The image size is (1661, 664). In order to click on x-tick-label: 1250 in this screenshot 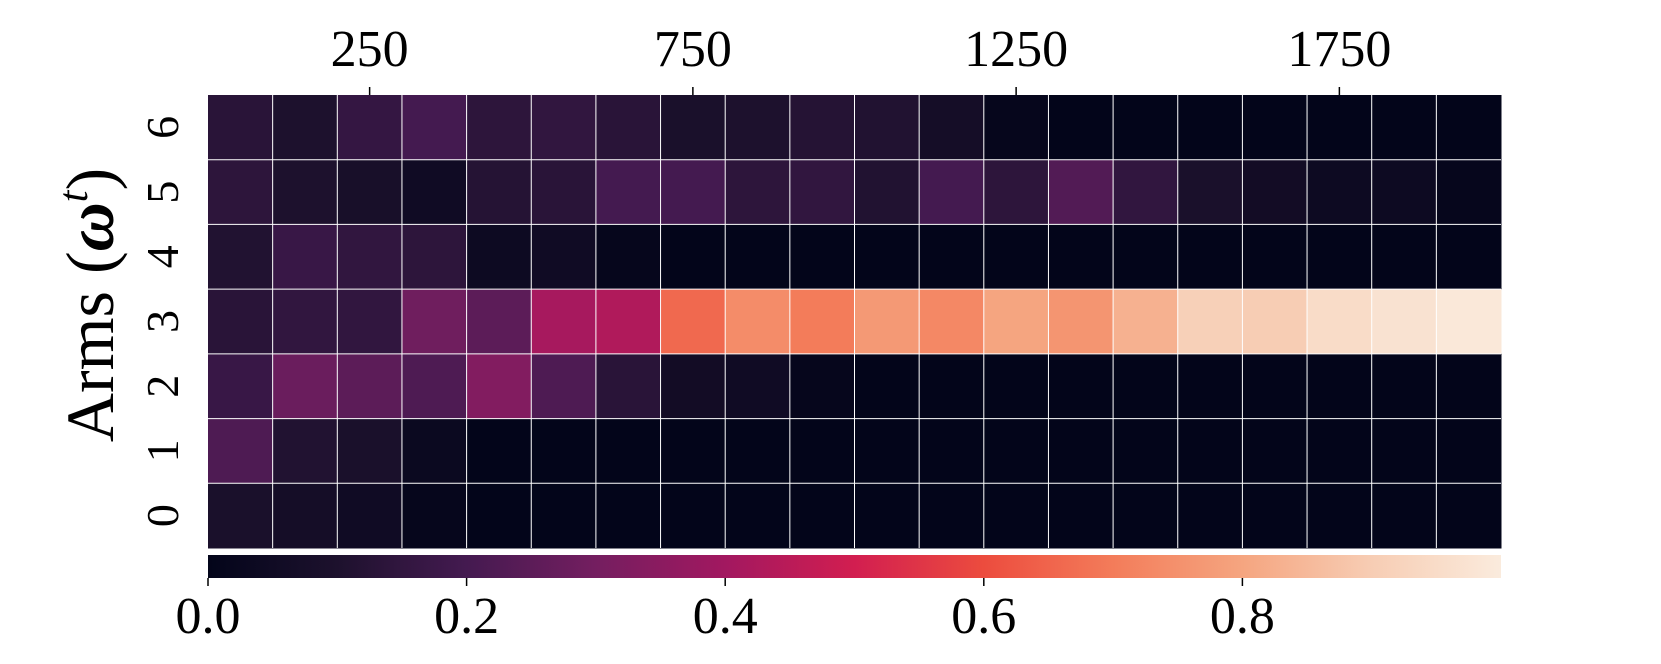, I will do `click(1016, 49)`.